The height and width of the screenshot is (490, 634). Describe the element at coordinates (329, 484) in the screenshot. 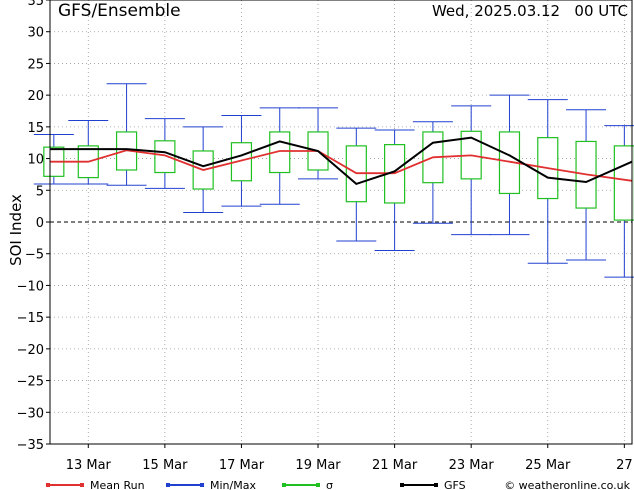

I see `legend-sigma-label: σ` at that location.